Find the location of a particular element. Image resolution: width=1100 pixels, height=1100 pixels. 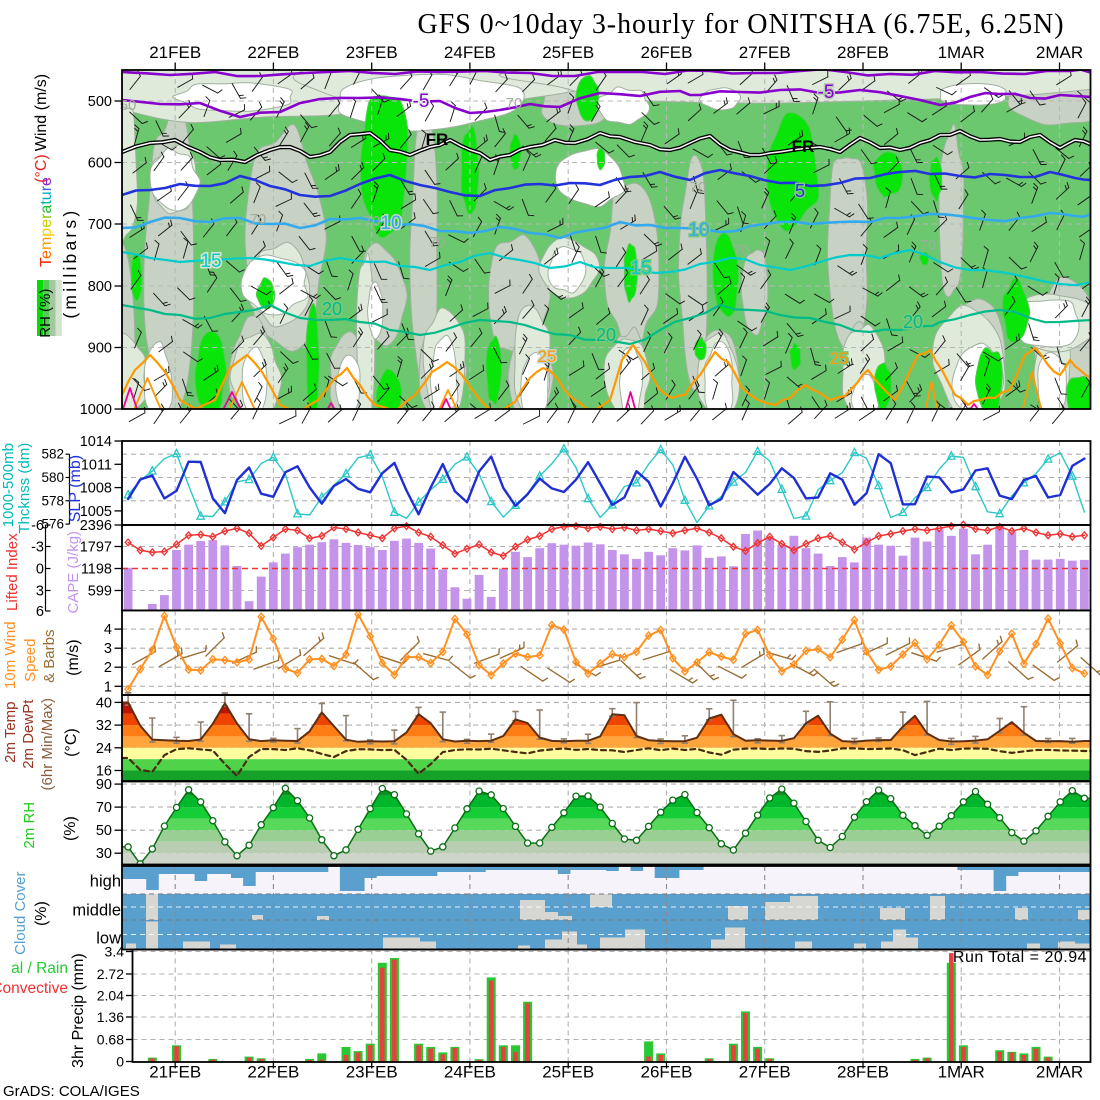

svg-text: 30 is located at coordinates (104, 854).